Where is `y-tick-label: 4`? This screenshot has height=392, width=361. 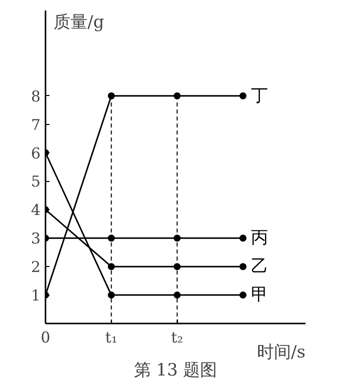 y-tick-label: 4 is located at coordinates (35, 210).